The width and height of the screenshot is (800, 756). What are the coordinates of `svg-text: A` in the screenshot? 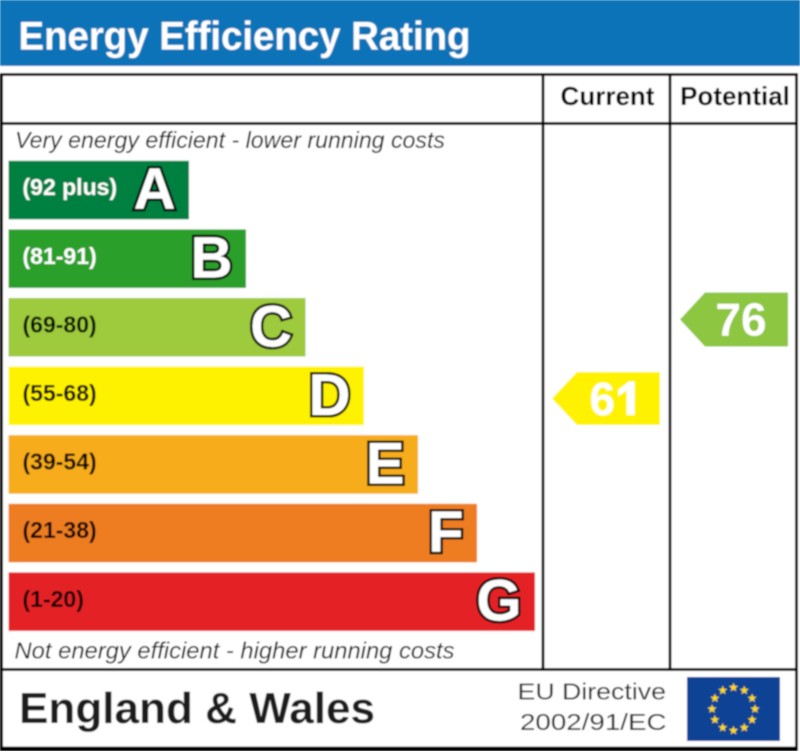 It's located at (155, 189).